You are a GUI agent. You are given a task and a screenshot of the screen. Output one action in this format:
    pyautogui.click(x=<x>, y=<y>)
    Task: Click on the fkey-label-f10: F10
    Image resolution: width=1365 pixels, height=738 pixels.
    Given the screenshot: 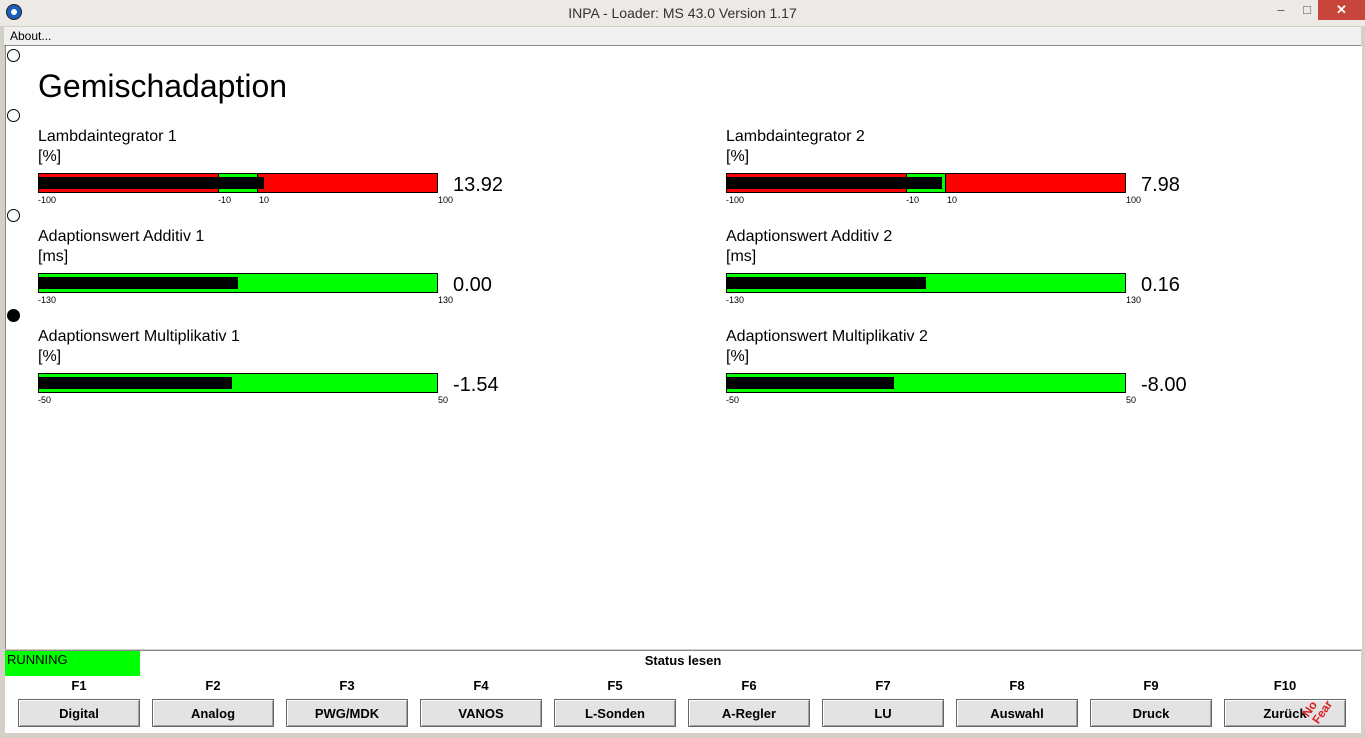 What is the action you would take?
    pyautogui.click(x=1285, y=685)
    